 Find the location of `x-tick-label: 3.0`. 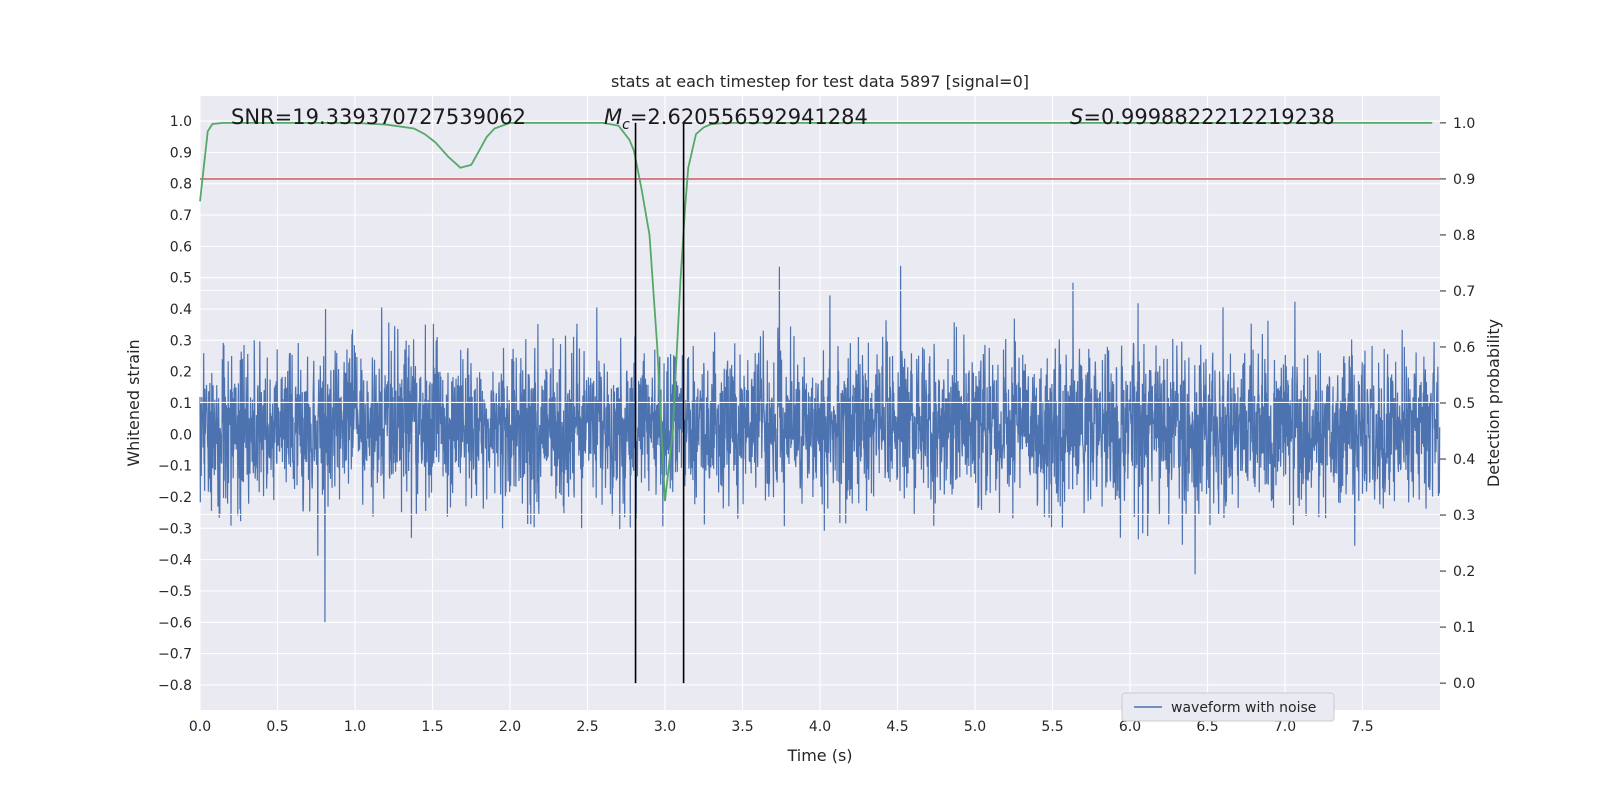

x-tick-label: 3.0 is located at coordinates (665, 727).